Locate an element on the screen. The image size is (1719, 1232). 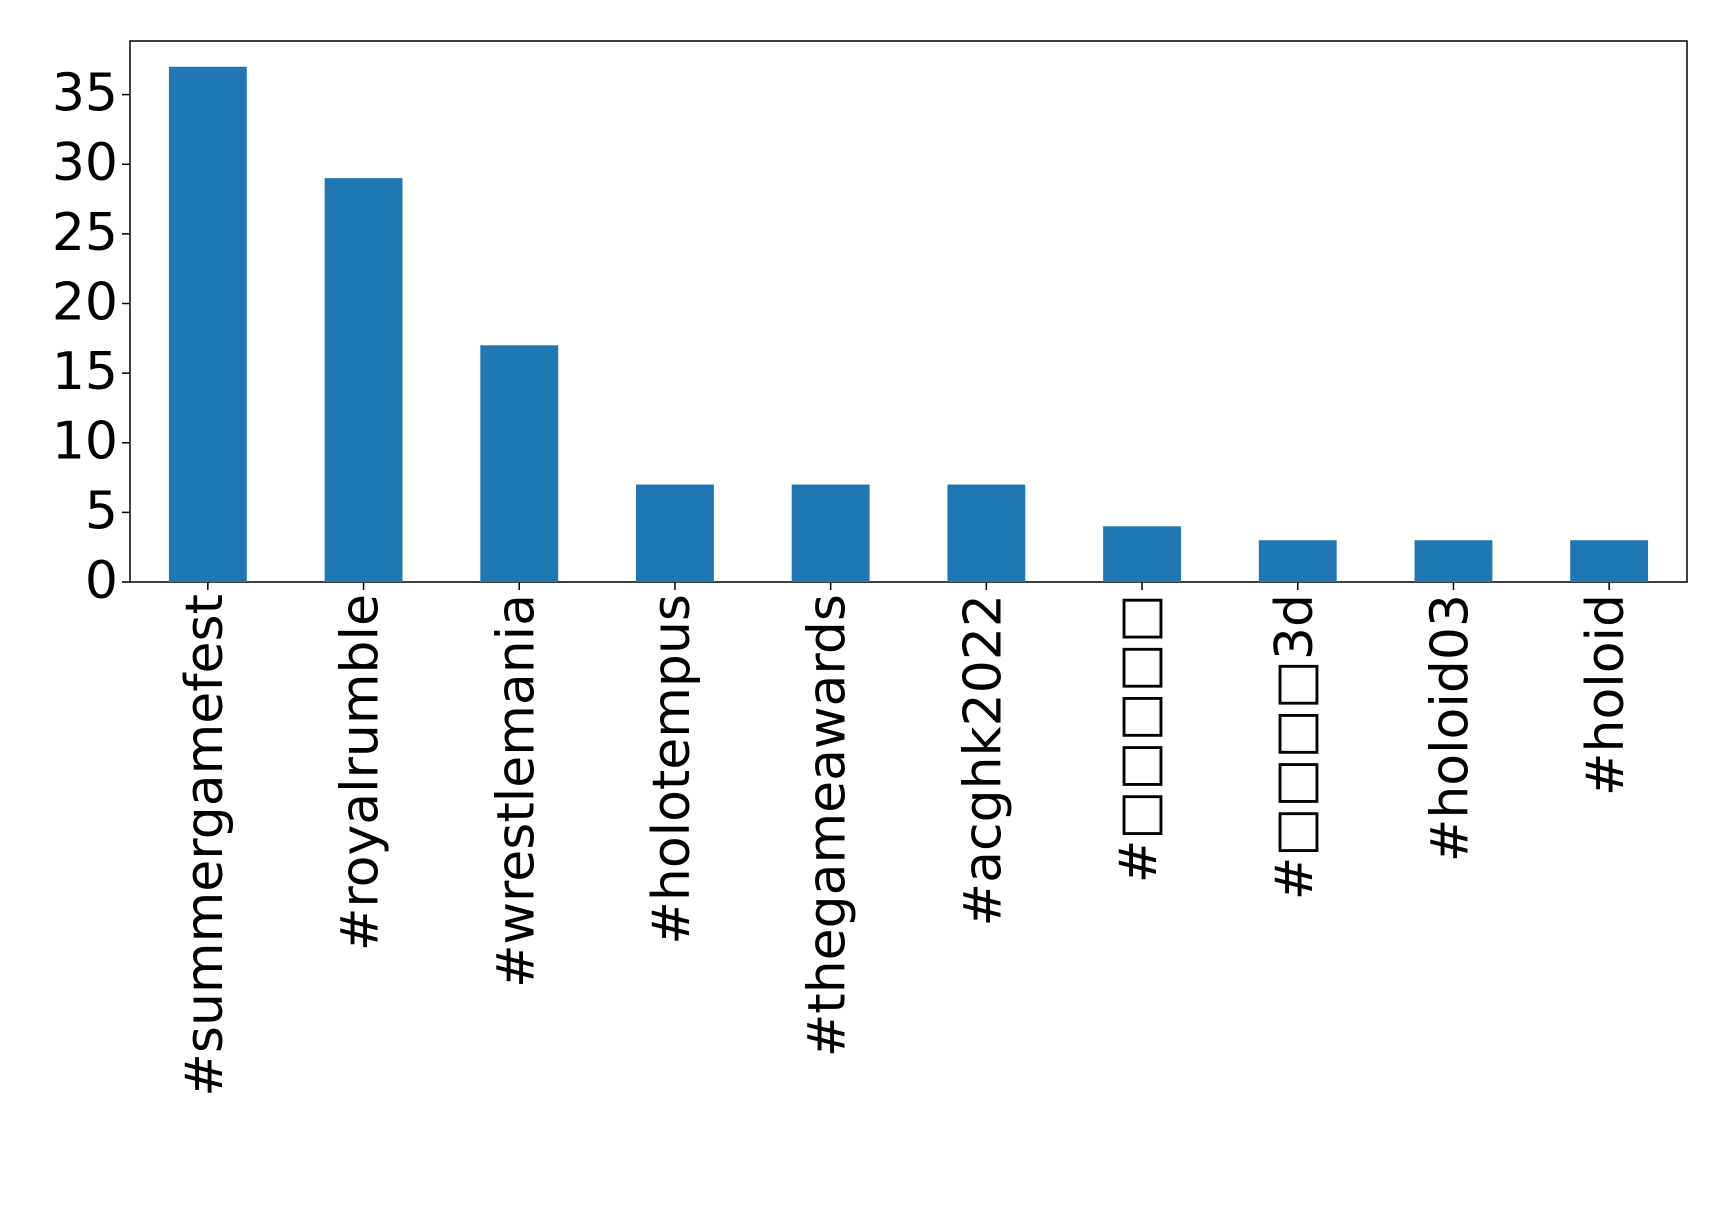
y-tick-label: 35 is located at coordinates (85, 94).